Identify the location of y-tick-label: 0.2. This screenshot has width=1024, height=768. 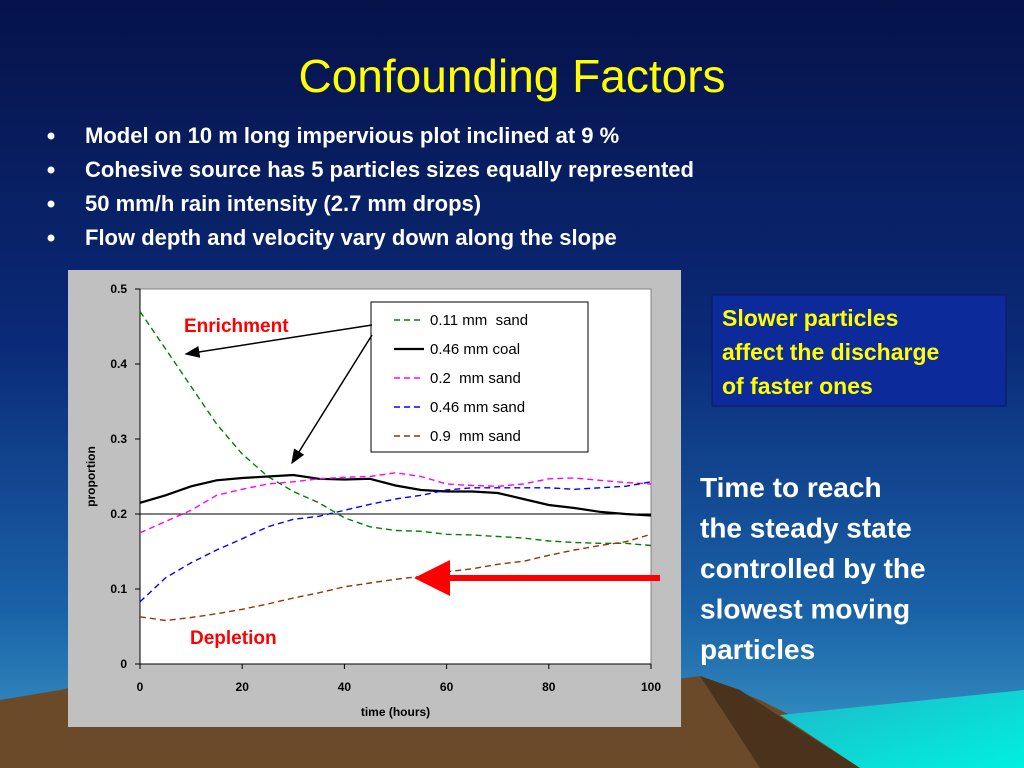
(118, 514).